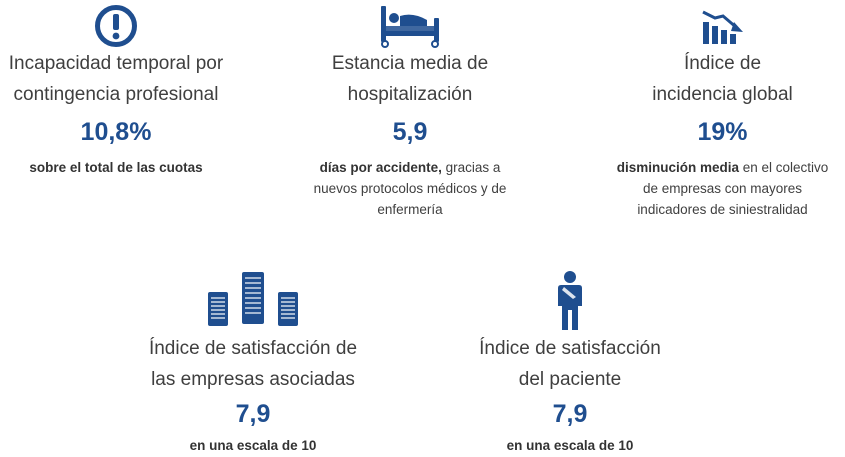  What do you see at coordinates (410, 26) in the screenshot?
I see `hospital-bed-icon` at bounding box center [410, 26].